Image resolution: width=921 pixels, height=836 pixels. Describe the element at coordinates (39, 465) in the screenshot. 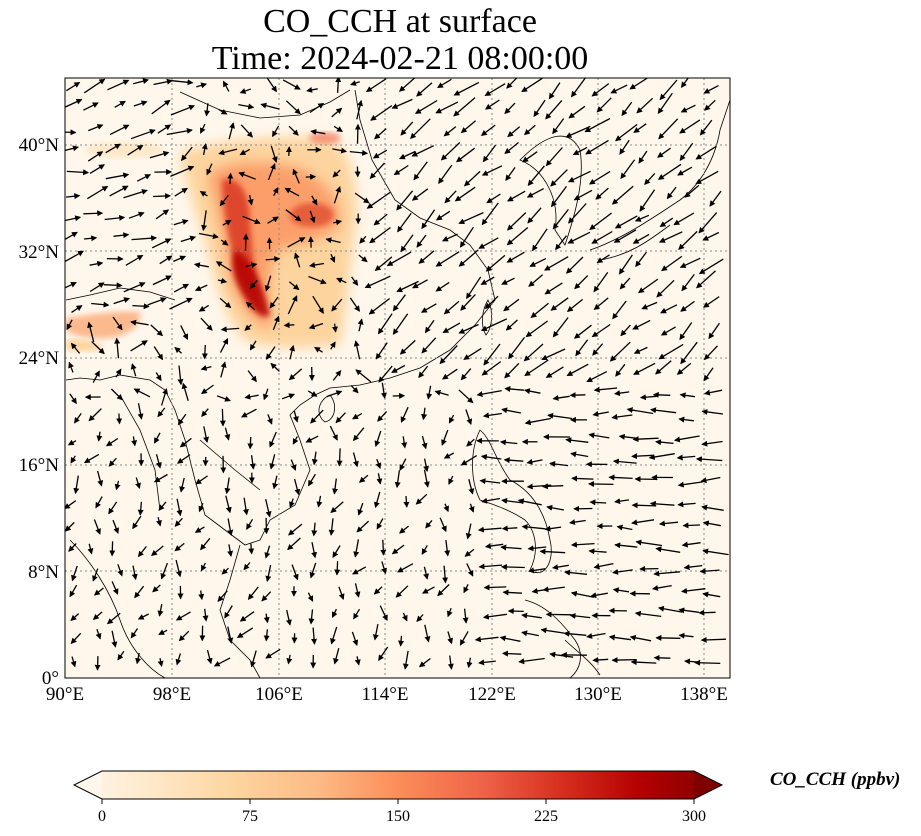

I see `lat-tick-label: 16°N` at that location.